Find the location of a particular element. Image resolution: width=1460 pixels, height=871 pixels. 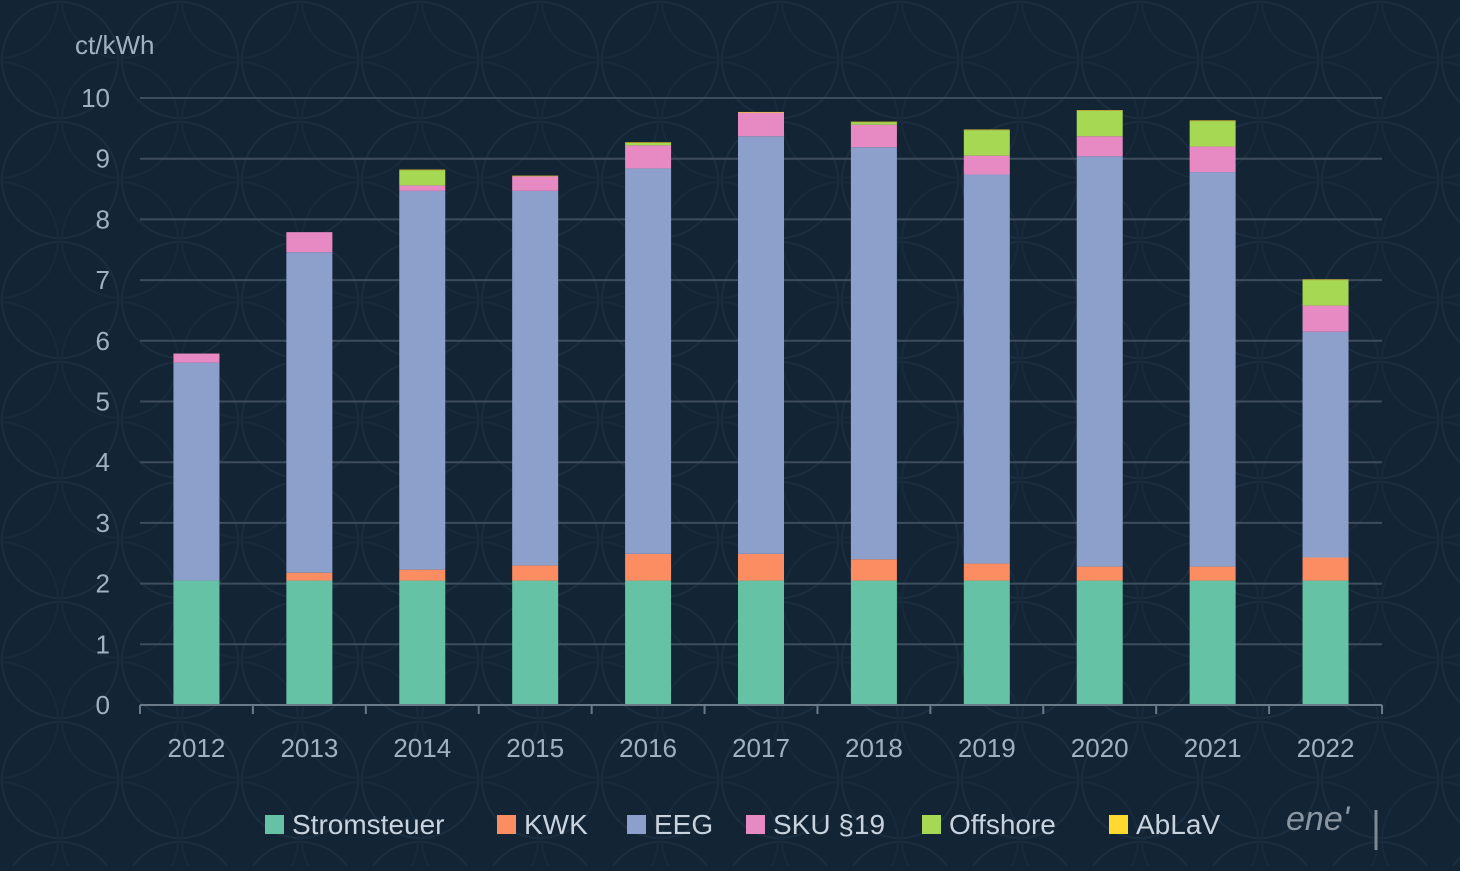

bar-segment-eeg-2013 is located at coordinates (309, 412).